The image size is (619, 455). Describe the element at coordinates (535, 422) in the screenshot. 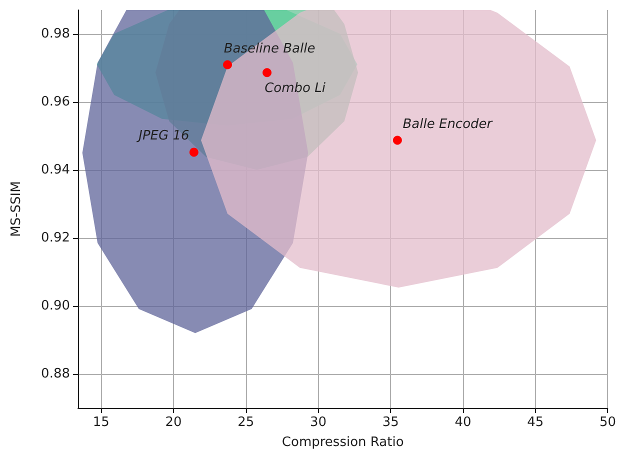

I see `x-tick-label: 45` at that location.